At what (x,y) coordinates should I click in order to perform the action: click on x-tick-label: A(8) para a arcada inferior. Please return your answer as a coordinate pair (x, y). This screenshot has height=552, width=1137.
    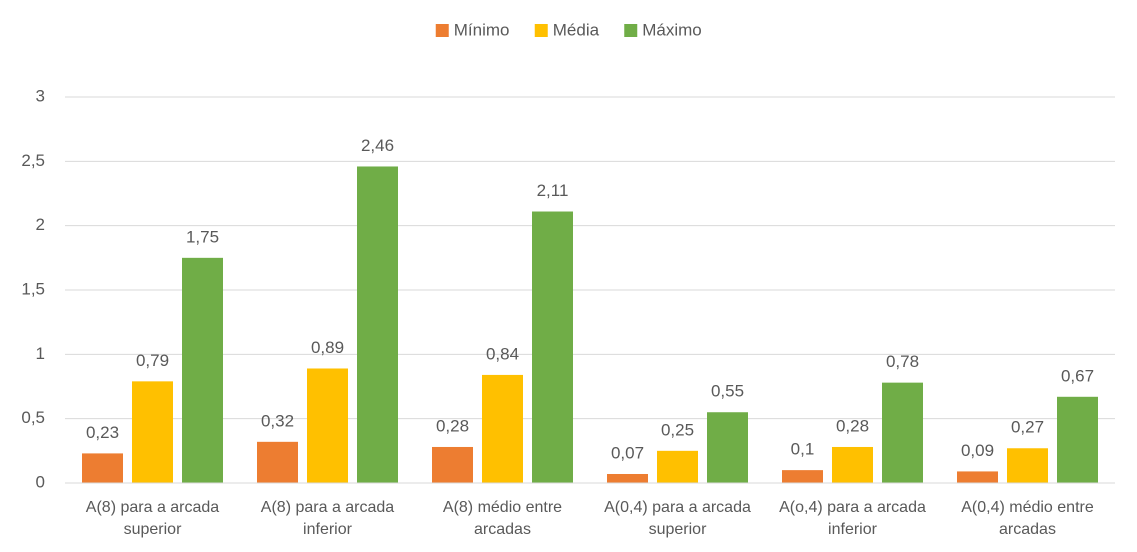
    Looking at the image, I should click on (327, 518).